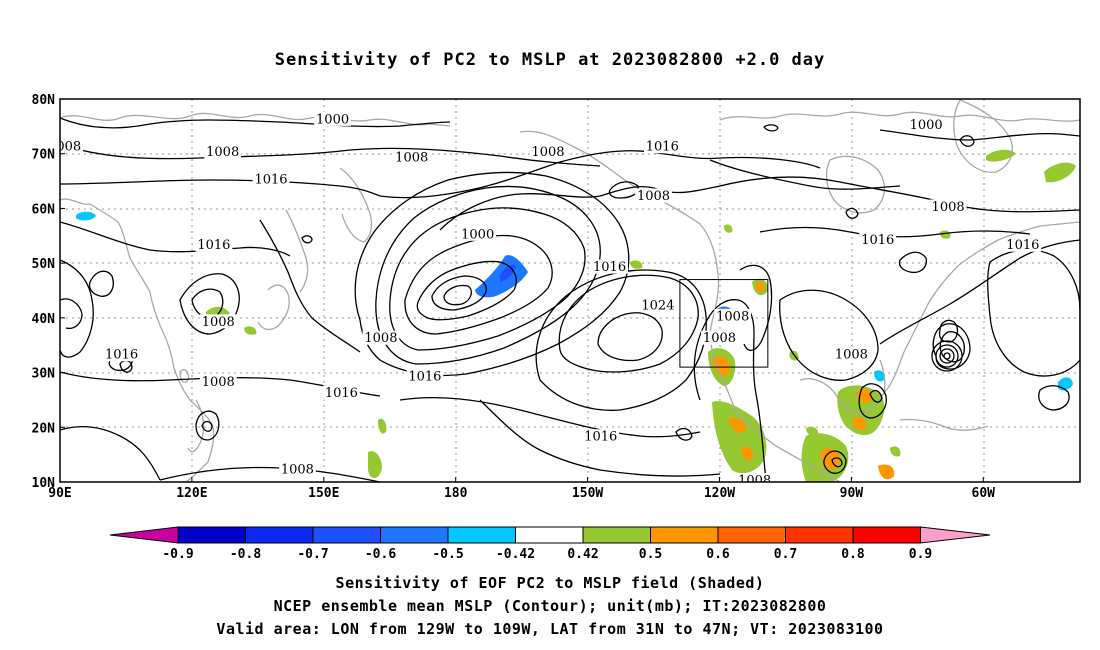  What do you see at coordinates (926, 125) in the screenshot?
I see `isobar-label: 1000` at bounding box center [926, 125].